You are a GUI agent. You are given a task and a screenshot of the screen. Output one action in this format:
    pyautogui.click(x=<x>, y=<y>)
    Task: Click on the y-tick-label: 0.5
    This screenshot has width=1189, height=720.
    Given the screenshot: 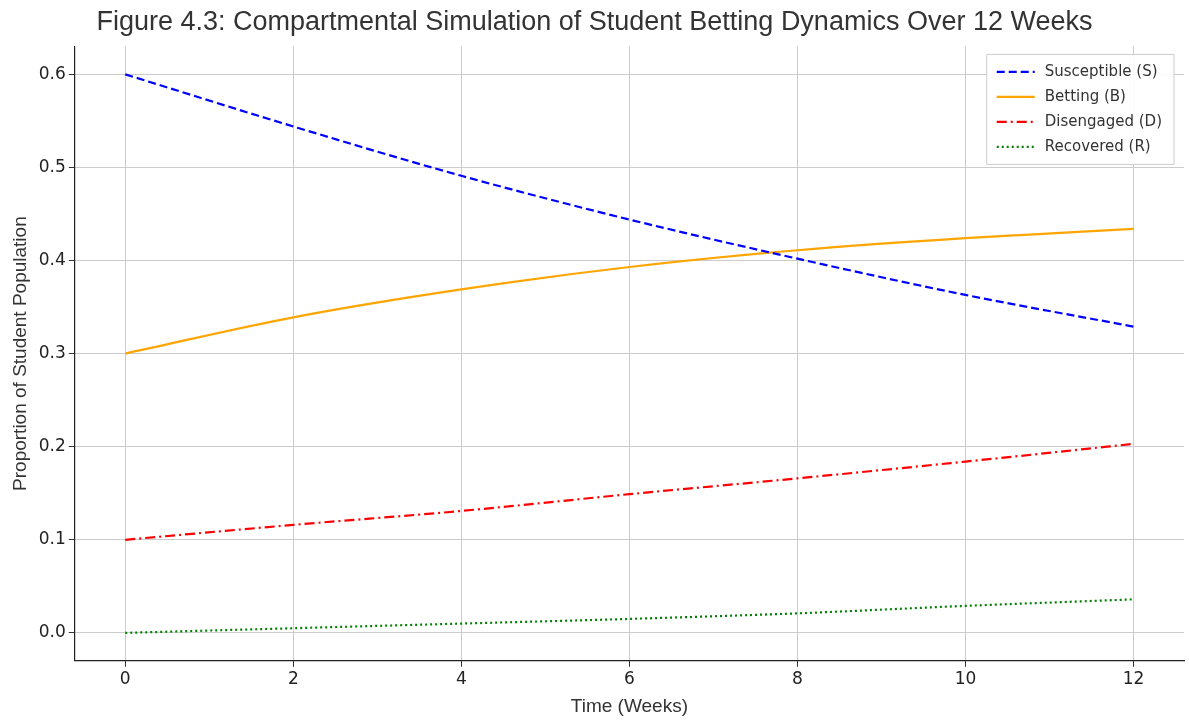 What is the action you would take?
    pyautogui.click(x=52, y=165)
    